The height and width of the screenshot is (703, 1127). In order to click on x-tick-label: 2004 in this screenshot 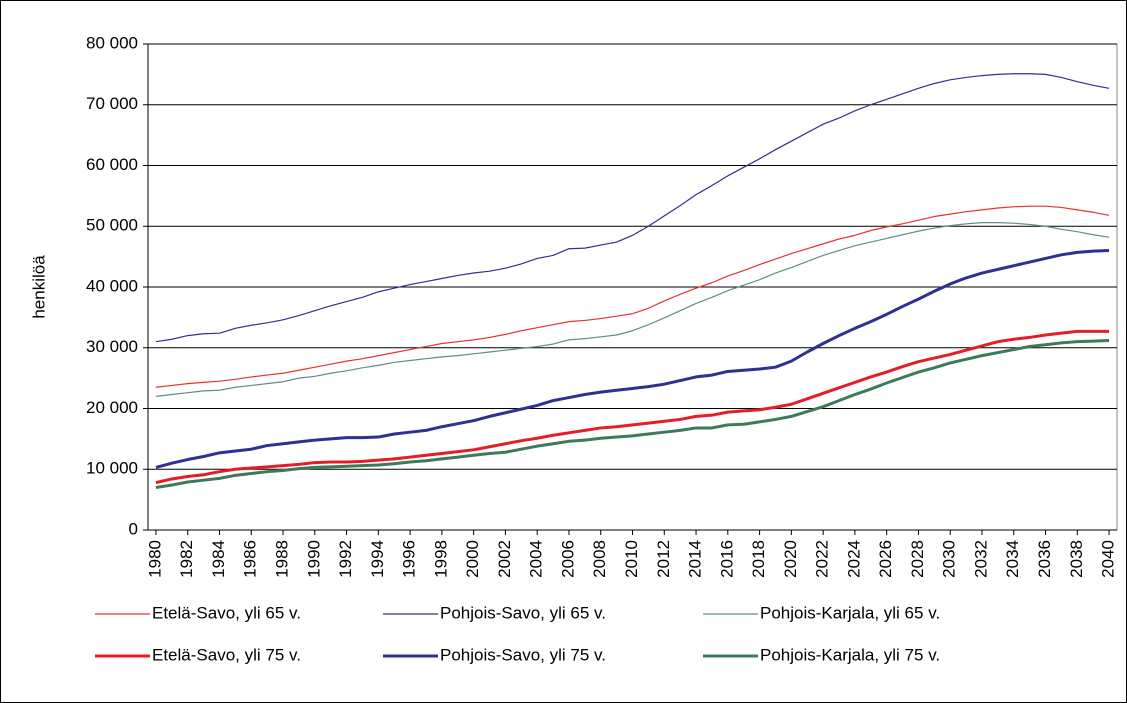, I will do `click(536, 559)`.